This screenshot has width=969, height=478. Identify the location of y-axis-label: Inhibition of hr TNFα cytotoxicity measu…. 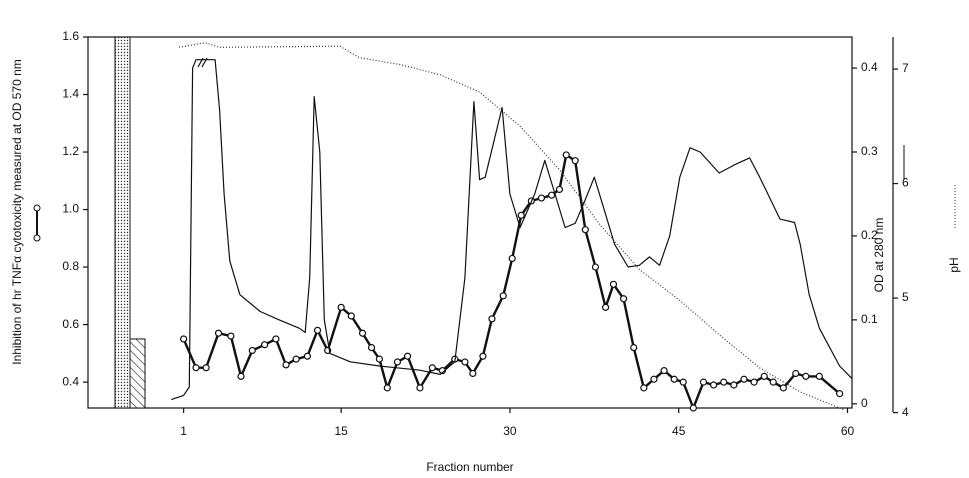
(17, 212).